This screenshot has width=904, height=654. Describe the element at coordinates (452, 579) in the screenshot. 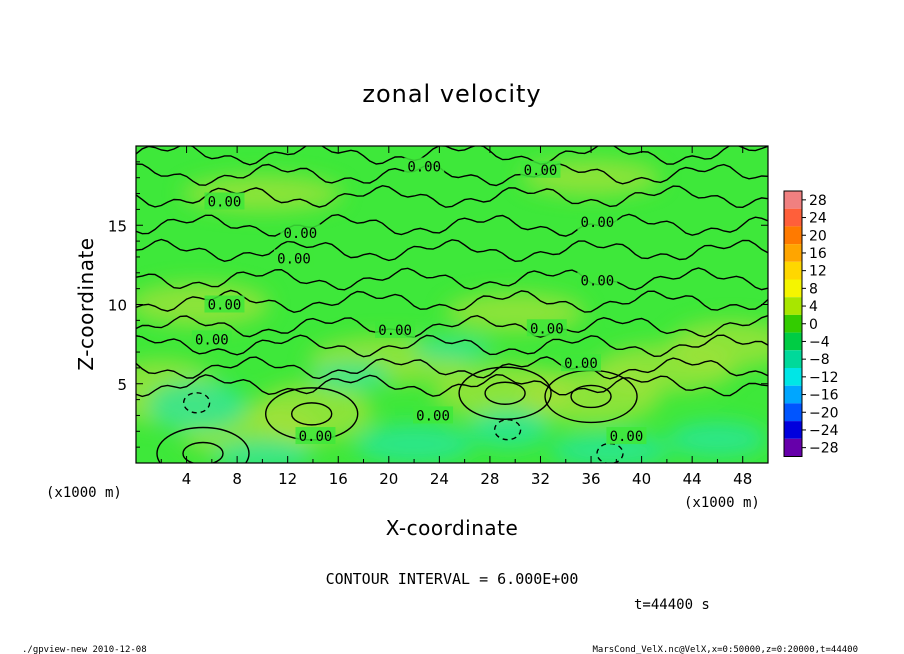

I see `contour-interval-text: CONTOUR INTERVAL = 6.000E+00` at that location.